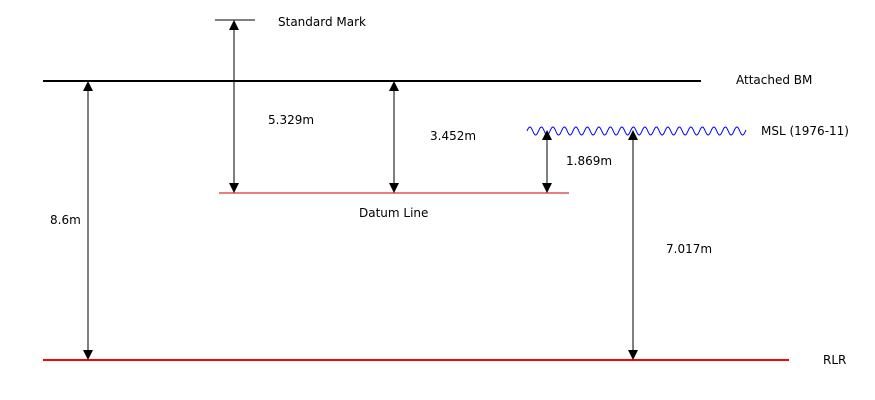 The height and width of the screenshot is (400, 875). Describe the element at coordinates (291, 120) in the screenshot. I see `standard-mark-to-datum-value: 5.329m` at that location.